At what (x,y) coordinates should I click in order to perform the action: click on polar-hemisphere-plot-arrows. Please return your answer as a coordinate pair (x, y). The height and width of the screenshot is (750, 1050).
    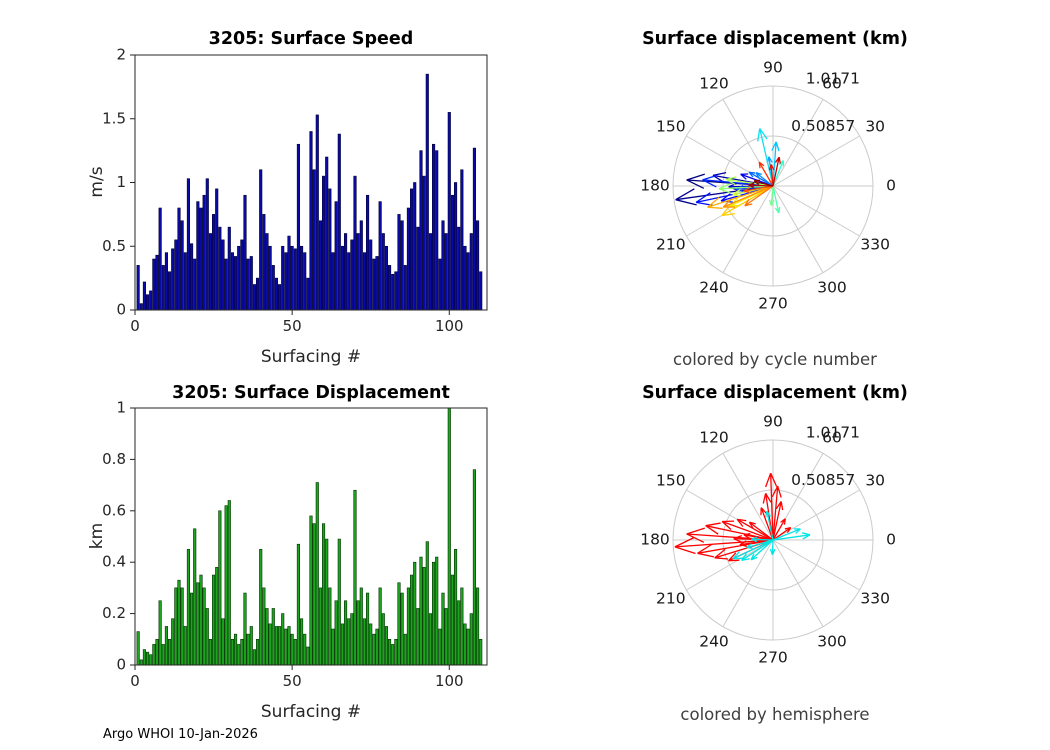
    Looking at the image, I should click on (742, 517).